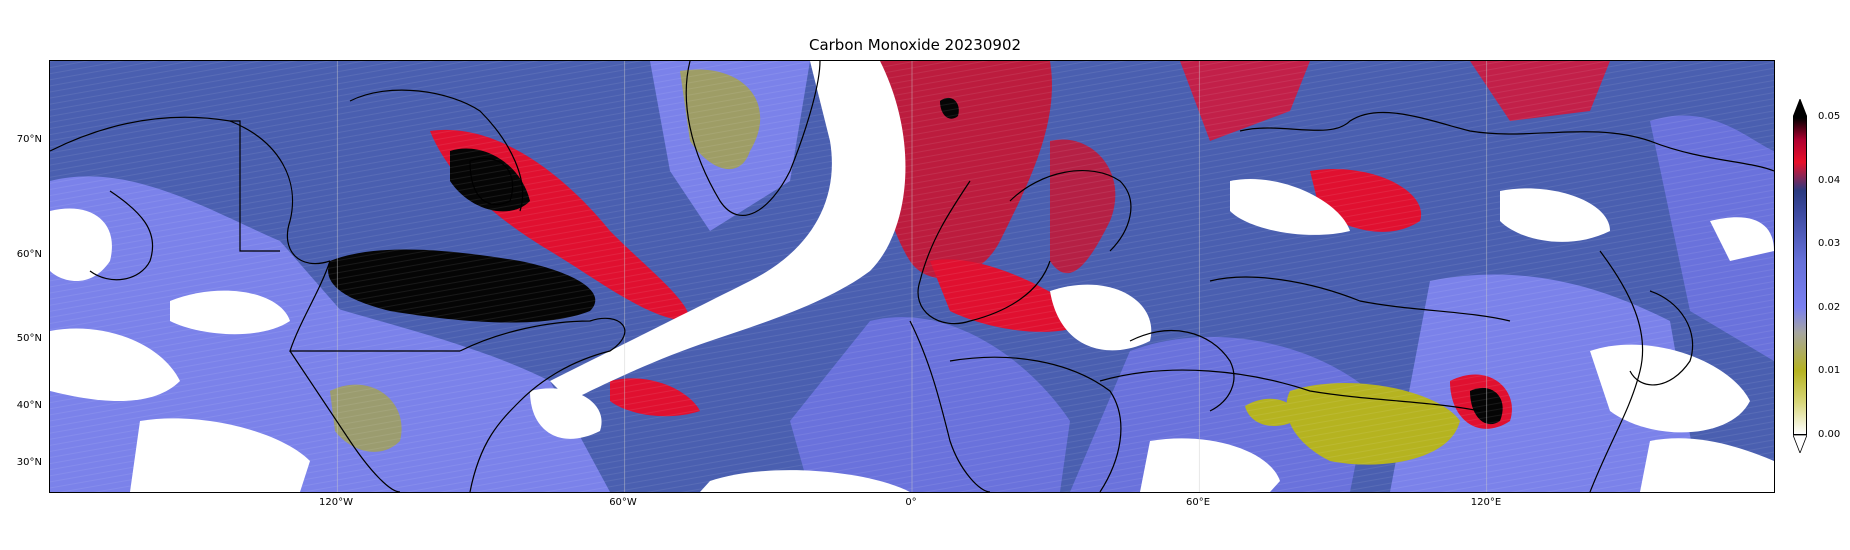 Image resolution: width=1850 pixels, height=550 pixels. What do you see at coordinates (1829, 307) in the screenshot?
I see `colorbar-tick-label: 0.02` at bounding box center [1829, 307].